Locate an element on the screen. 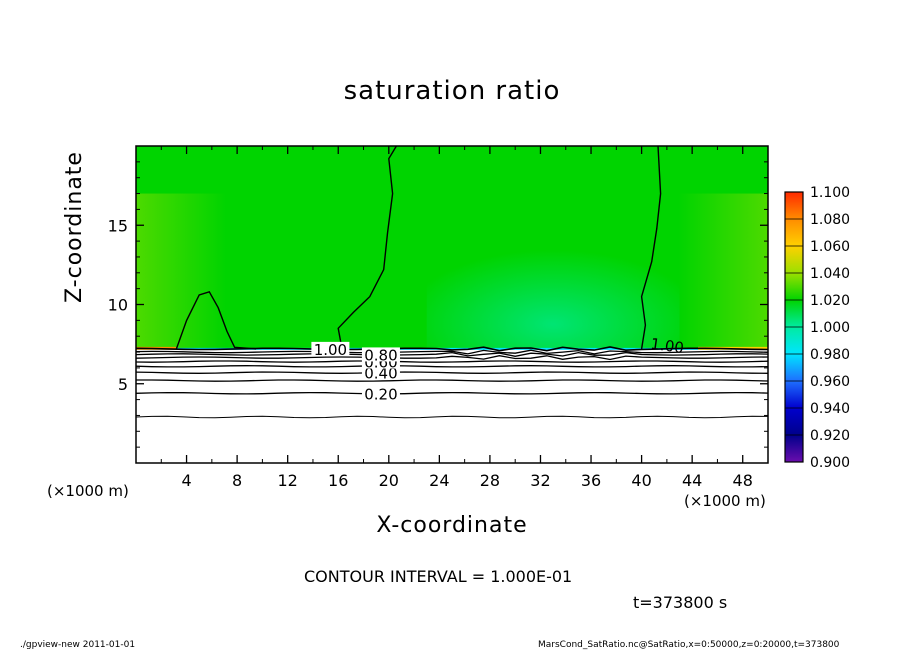 This screenshot has width=904, height=654. colorbar-label: 0.940 is located at coordinates (830, 409).